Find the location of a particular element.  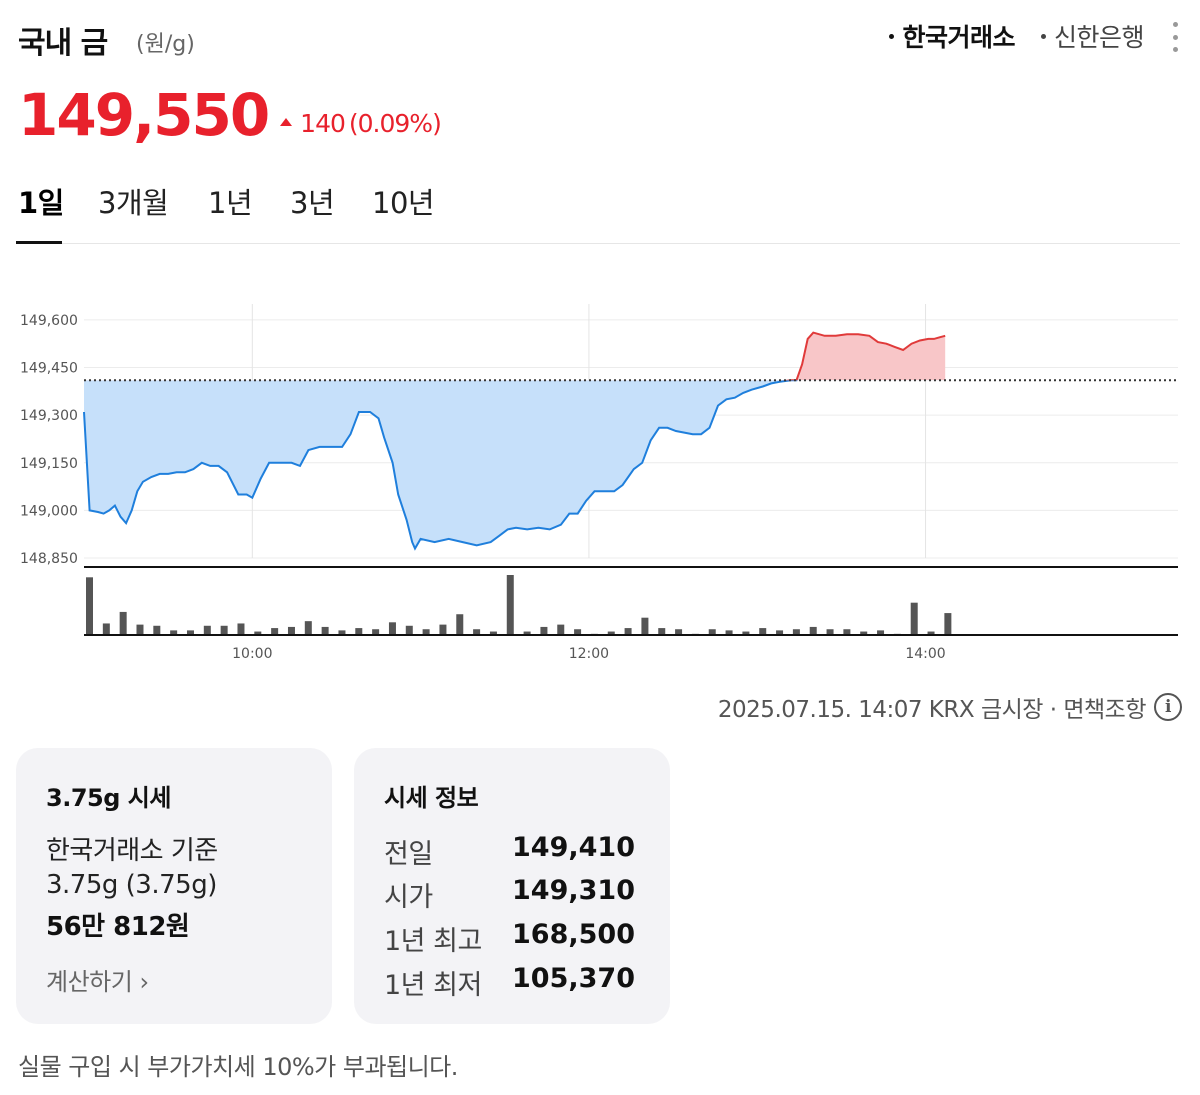

y-tick-label: 148,850 is located at coordinates (49, 559).